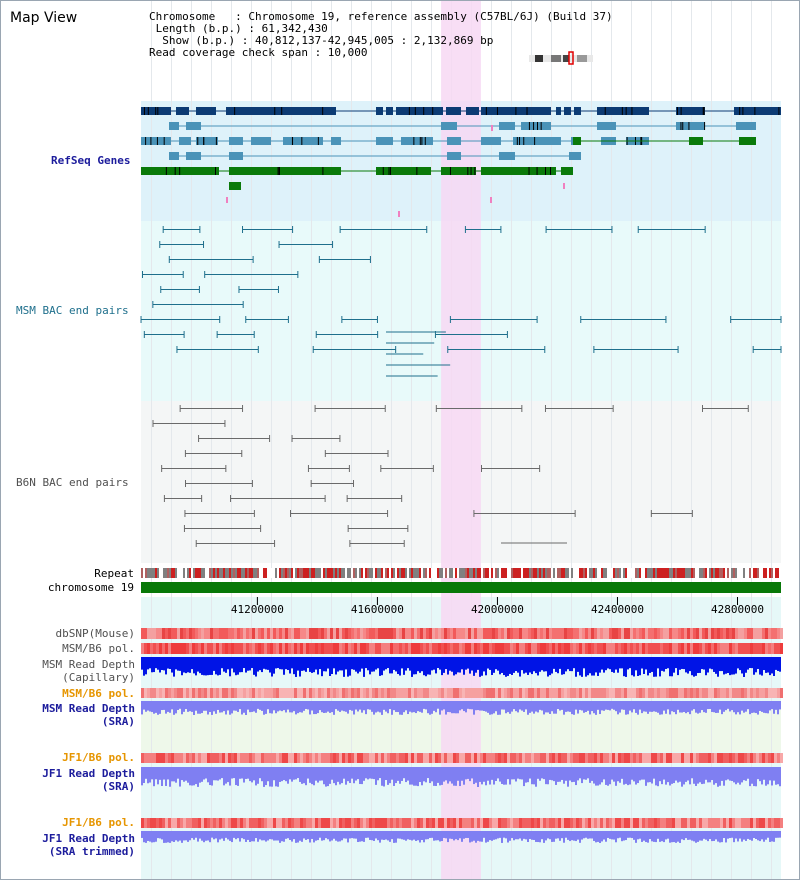  I want to click on track-label-b6n-bac: B6N BAC end pairs, so click(72, 482).